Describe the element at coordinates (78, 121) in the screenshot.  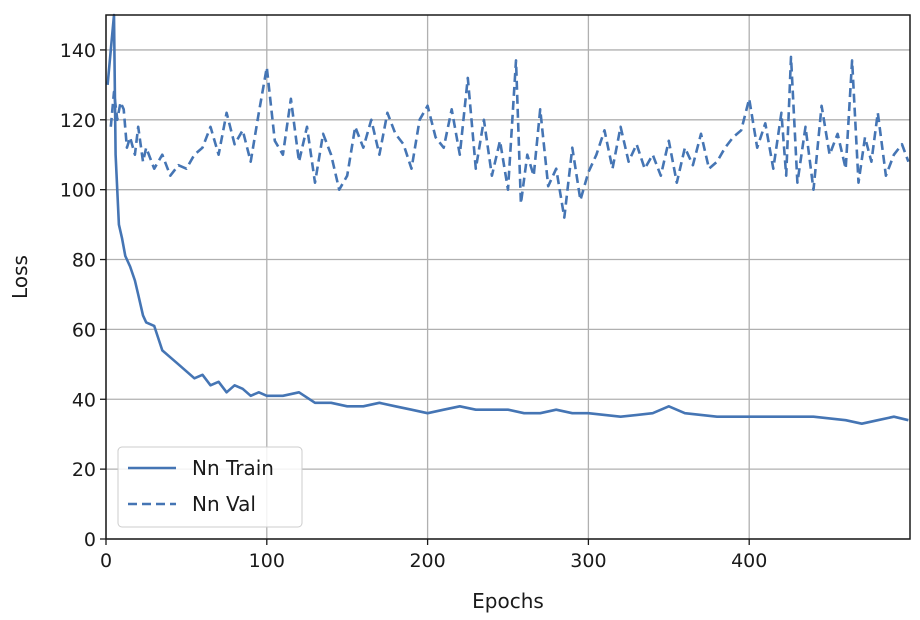
I see `y-tick-label: 120` at that location.